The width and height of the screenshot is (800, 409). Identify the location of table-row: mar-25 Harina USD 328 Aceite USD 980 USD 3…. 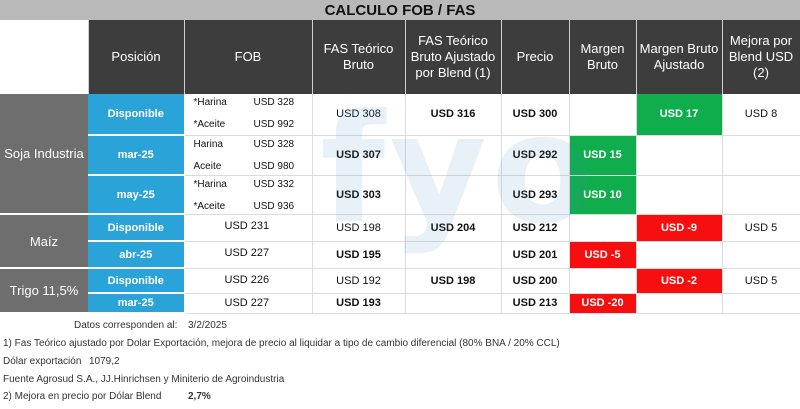
(400, 155).